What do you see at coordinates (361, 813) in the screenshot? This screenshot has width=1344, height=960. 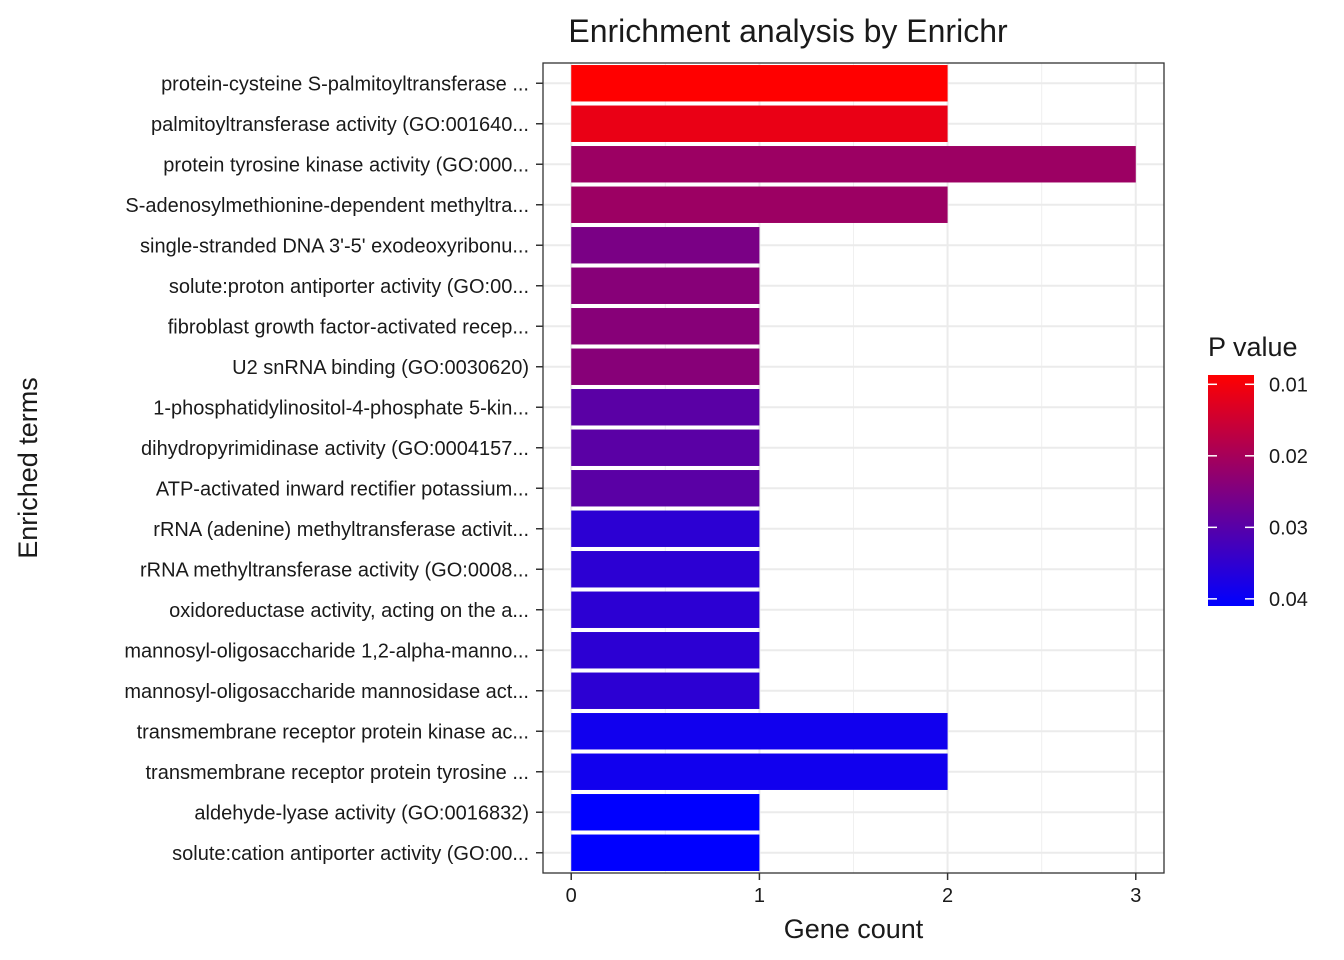 I see `y-tick-label: aldehyde-lyase activity (GO:0016832)` at bounding box center [361, 813].